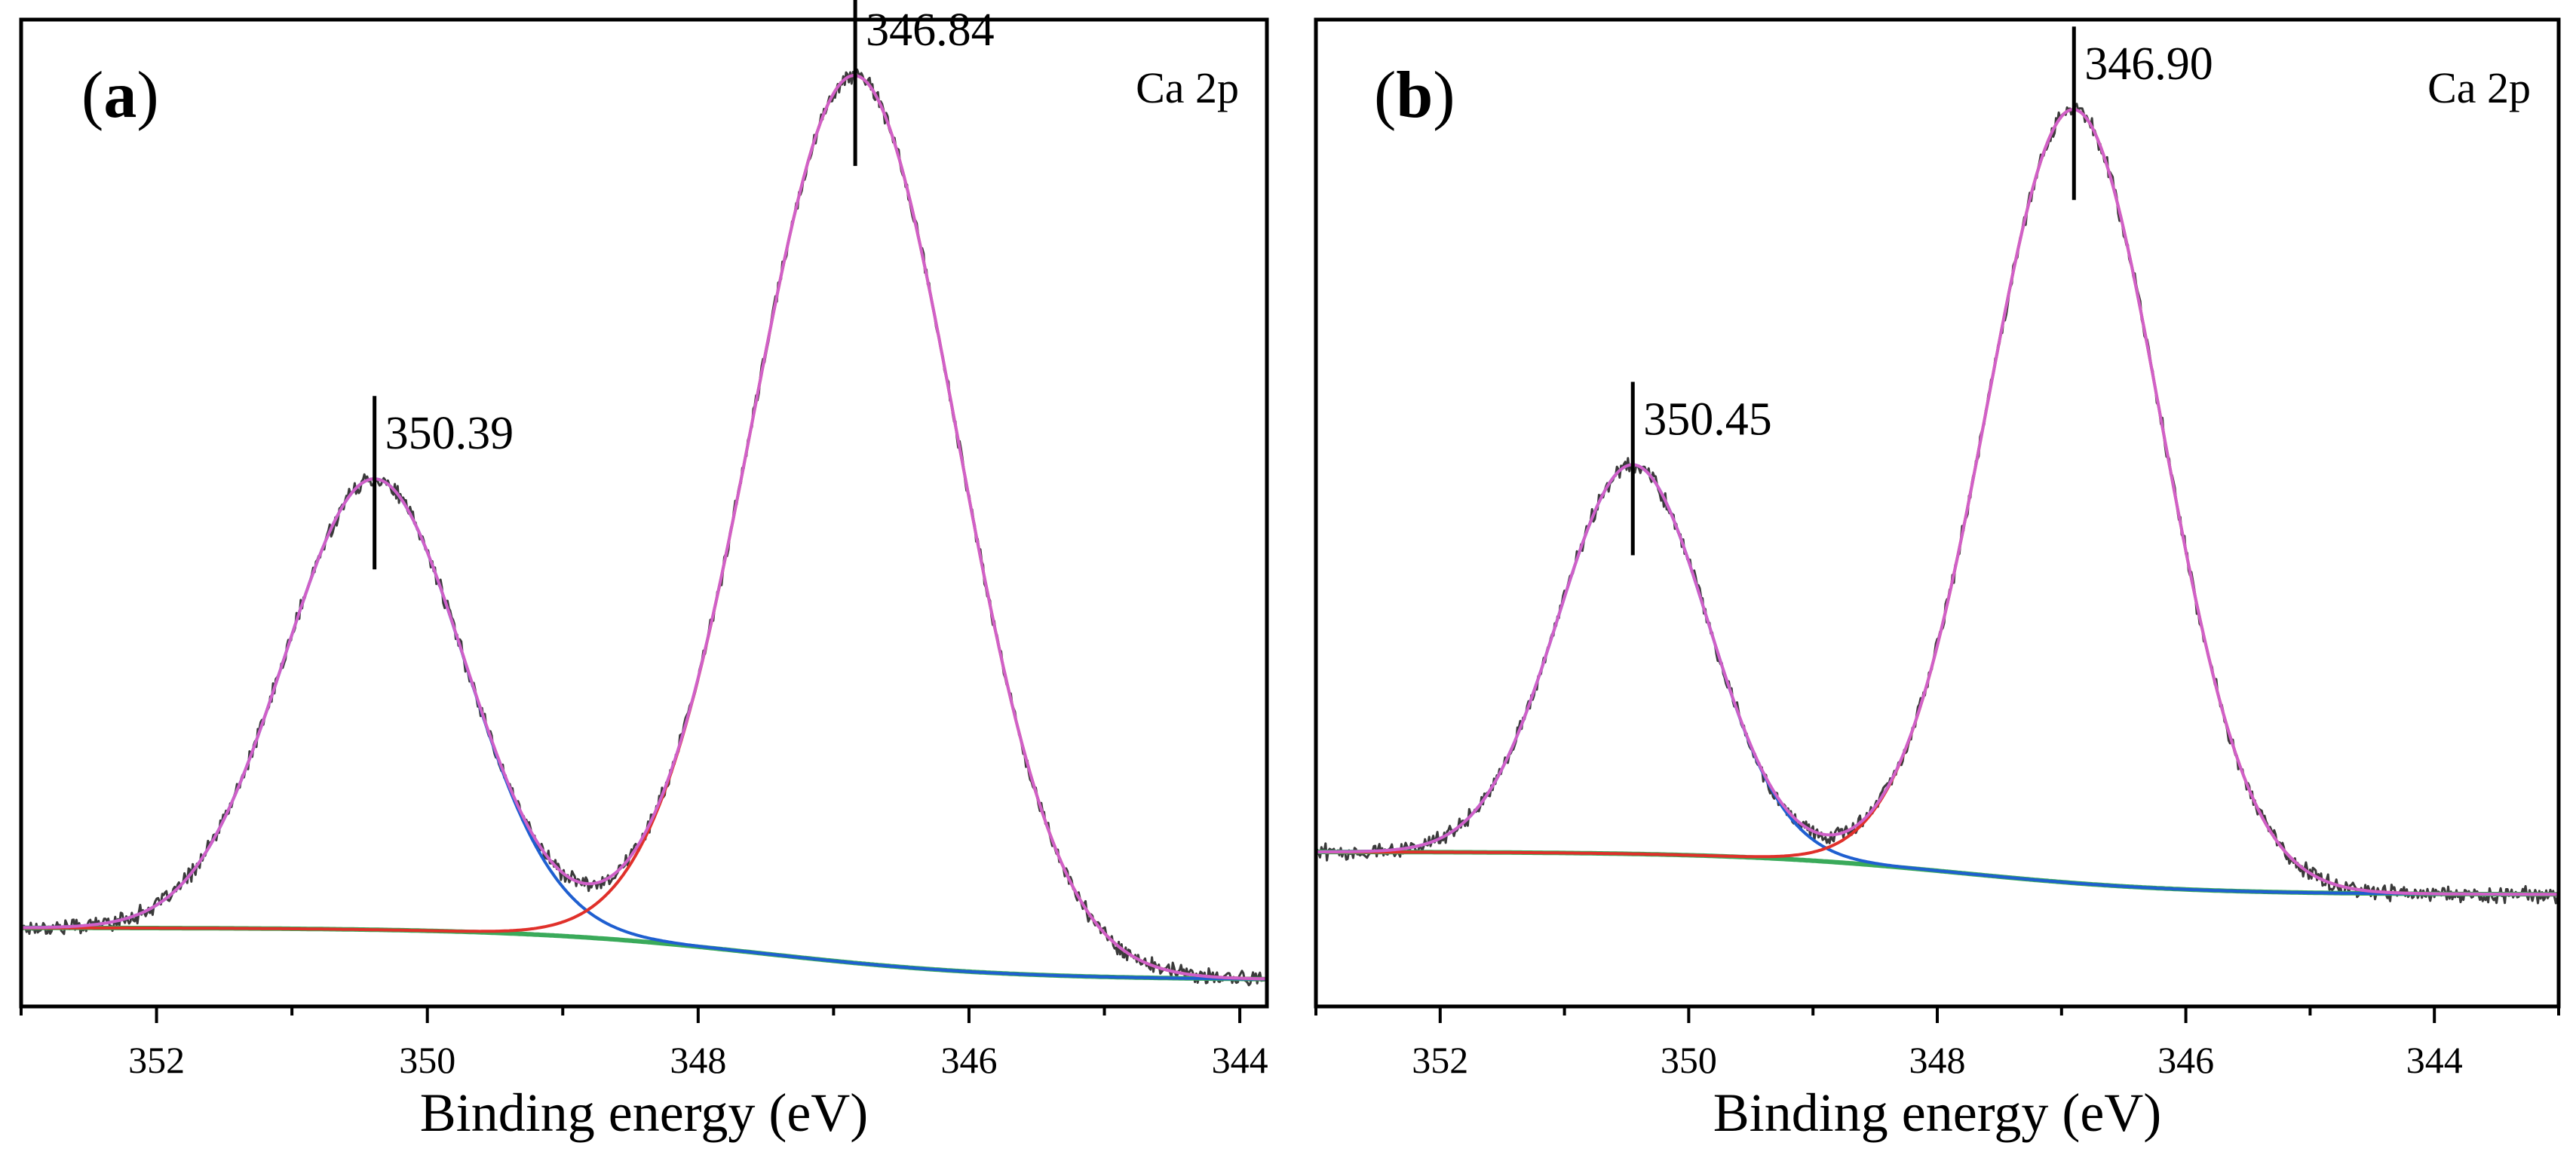 Image resolution: width=2576 pixels, height=1161 pixels. Describe the element at coordinates (2148, 64) in the screenshot. I see `peak-value-label: 346.90` at that location.